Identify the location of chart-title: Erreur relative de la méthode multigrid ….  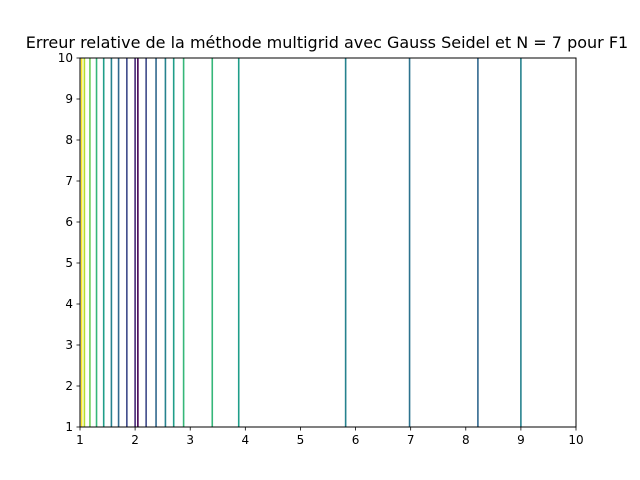
(327, 42).